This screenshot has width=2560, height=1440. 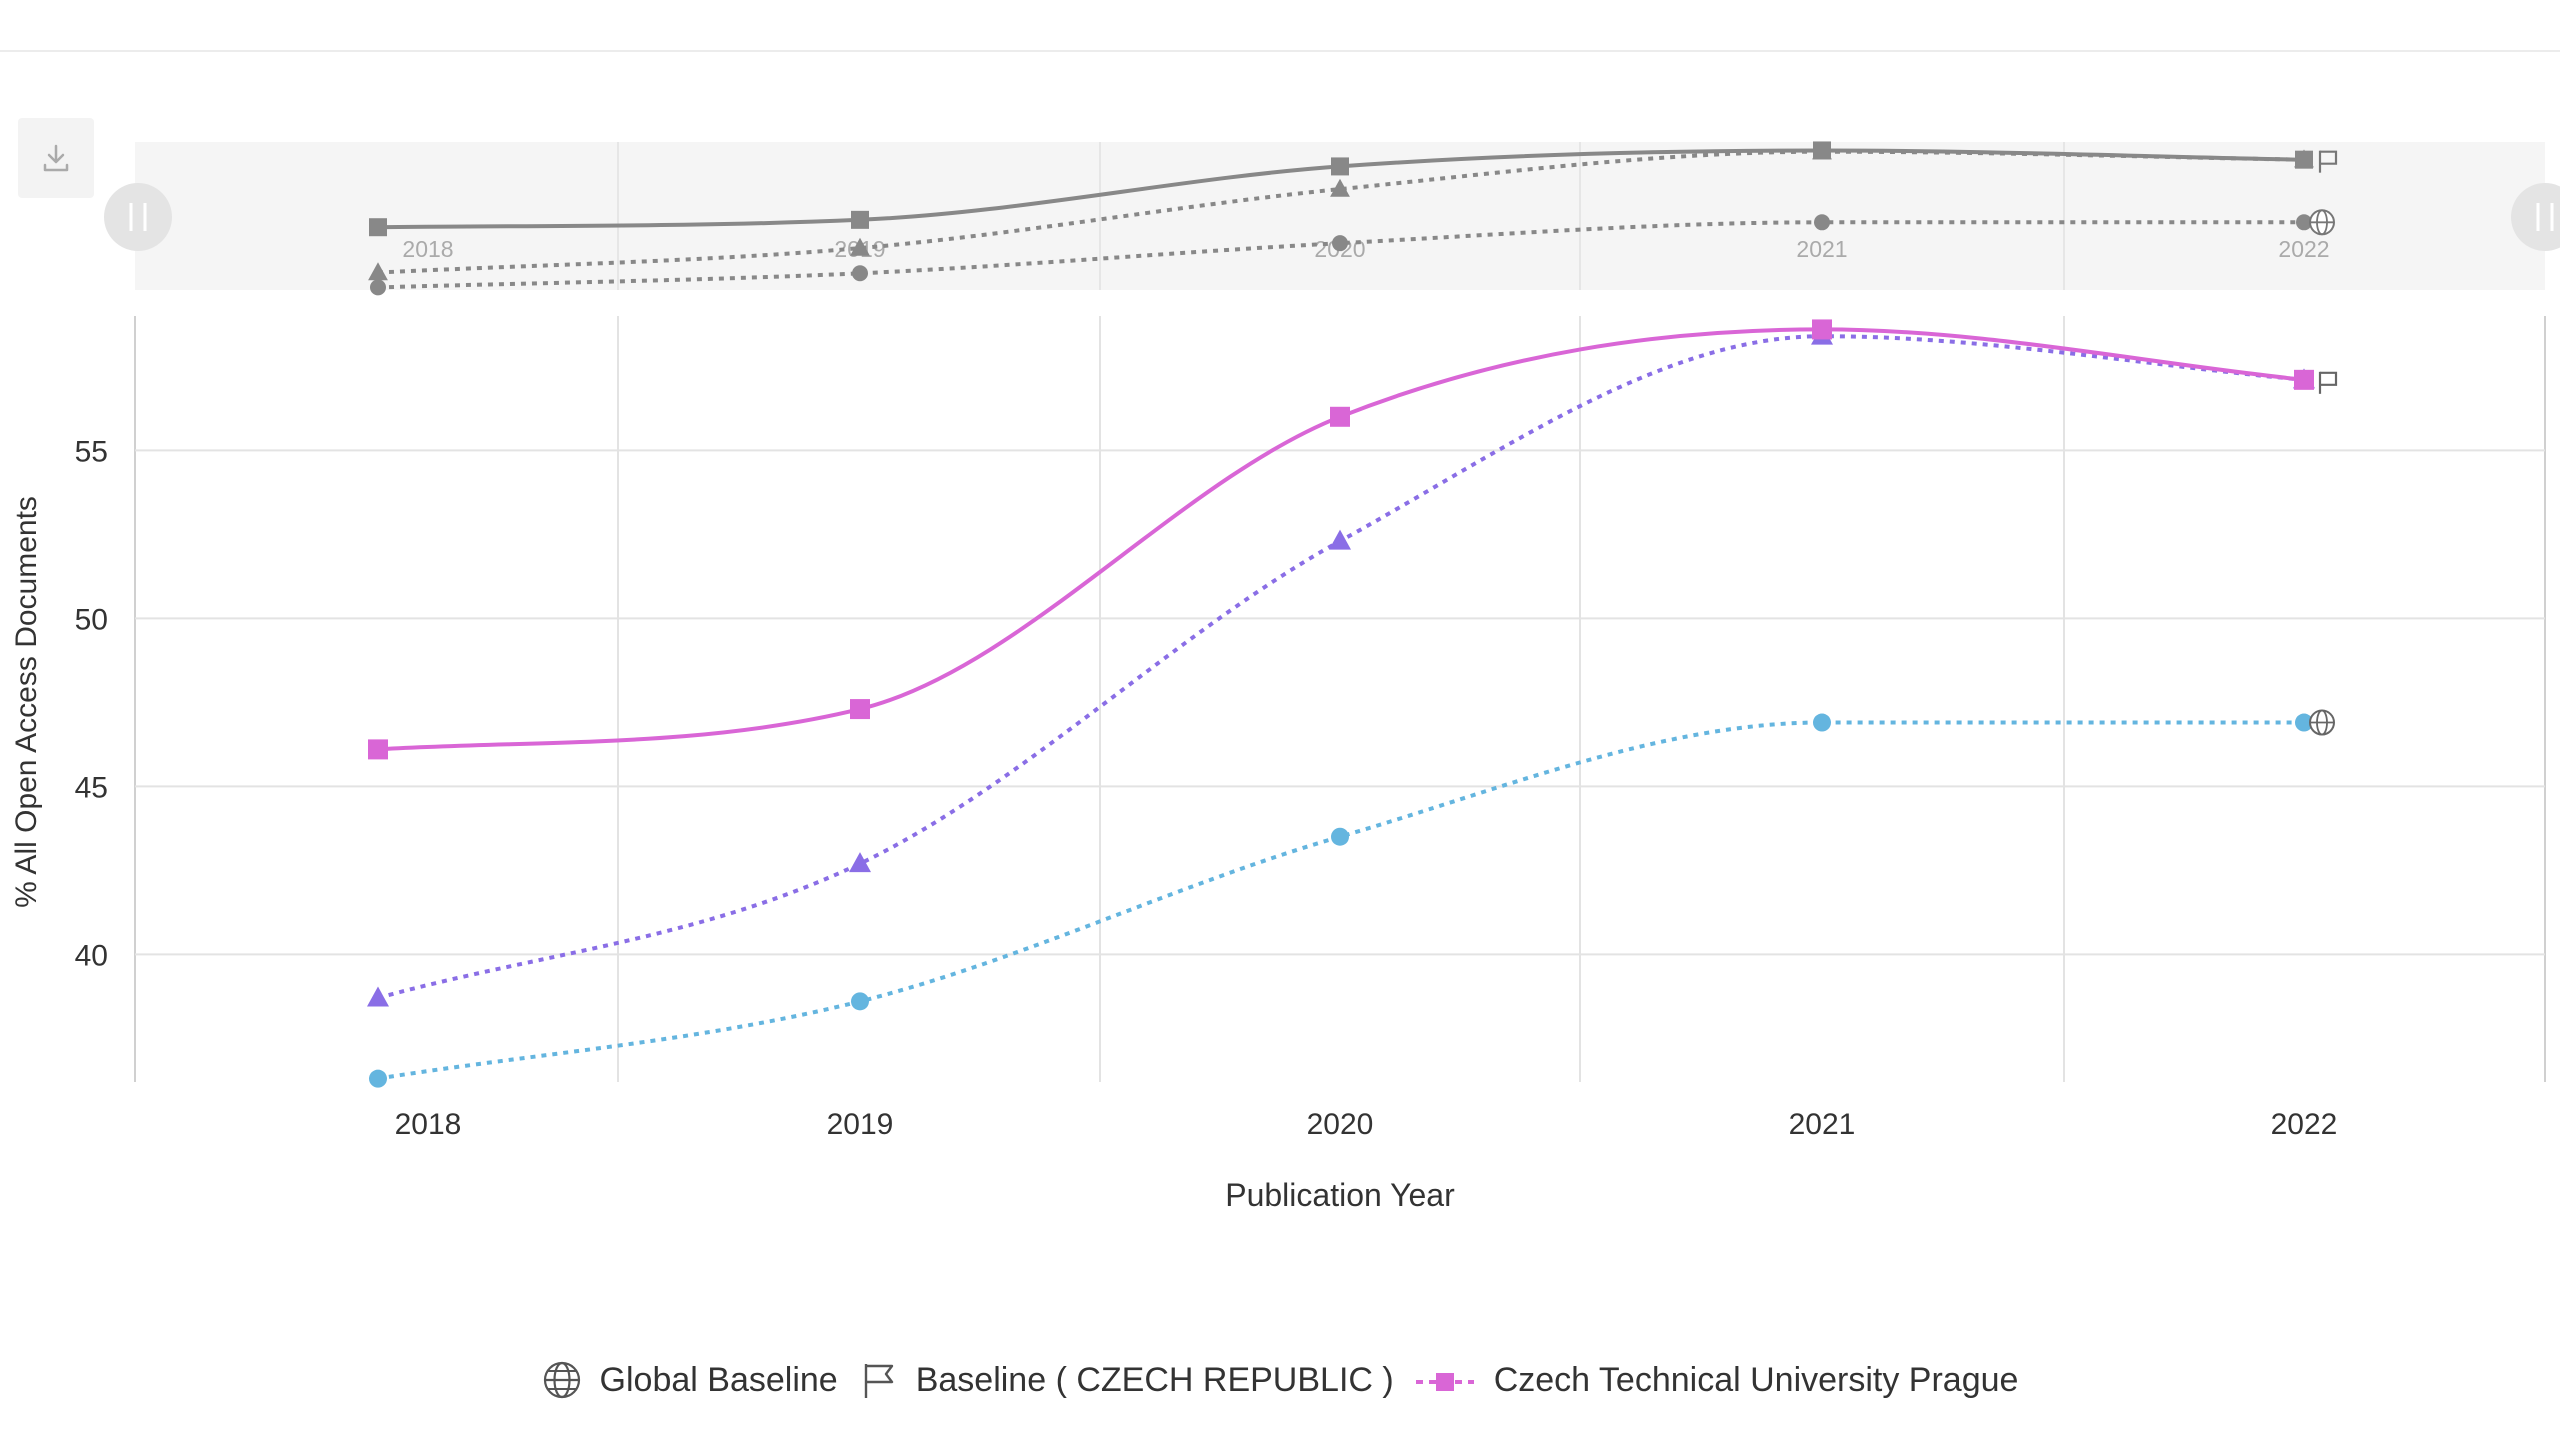 What do you see at coordinates (427, 249) in the screenshot?
I see `navigator-x-label: 2018` at bounding box center [427, 249].